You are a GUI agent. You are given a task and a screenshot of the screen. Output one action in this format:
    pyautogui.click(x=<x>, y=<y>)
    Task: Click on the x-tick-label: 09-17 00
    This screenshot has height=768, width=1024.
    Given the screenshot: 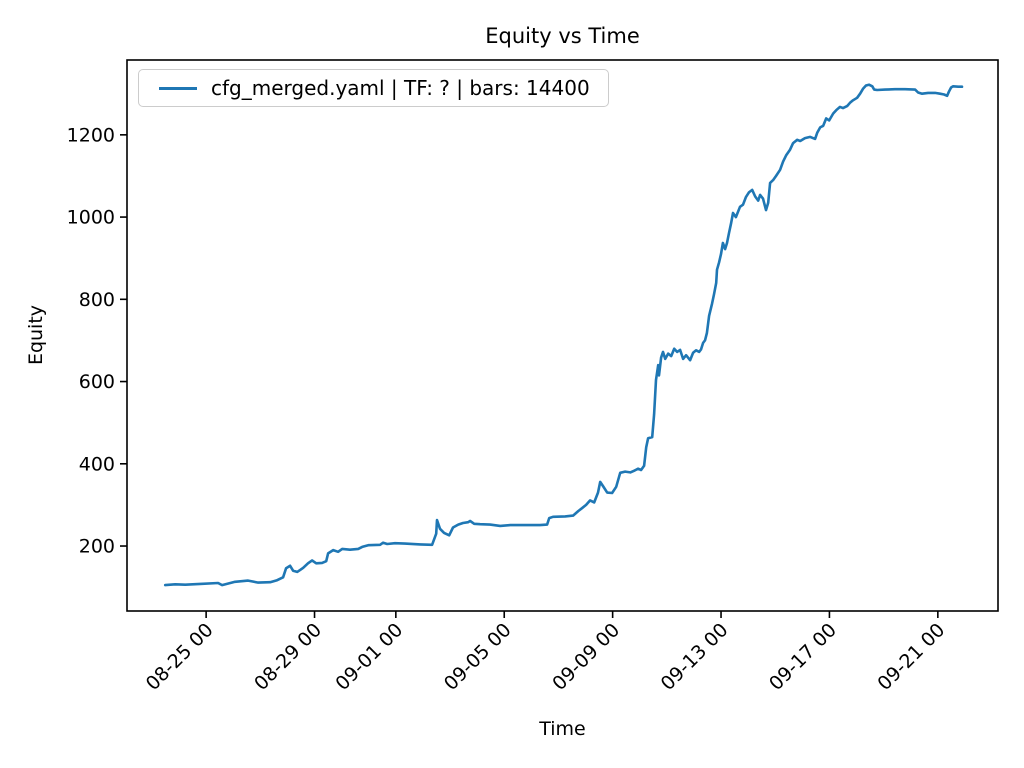 What is the action you would take?
    pyautogui.click(x=803, y=657)
    